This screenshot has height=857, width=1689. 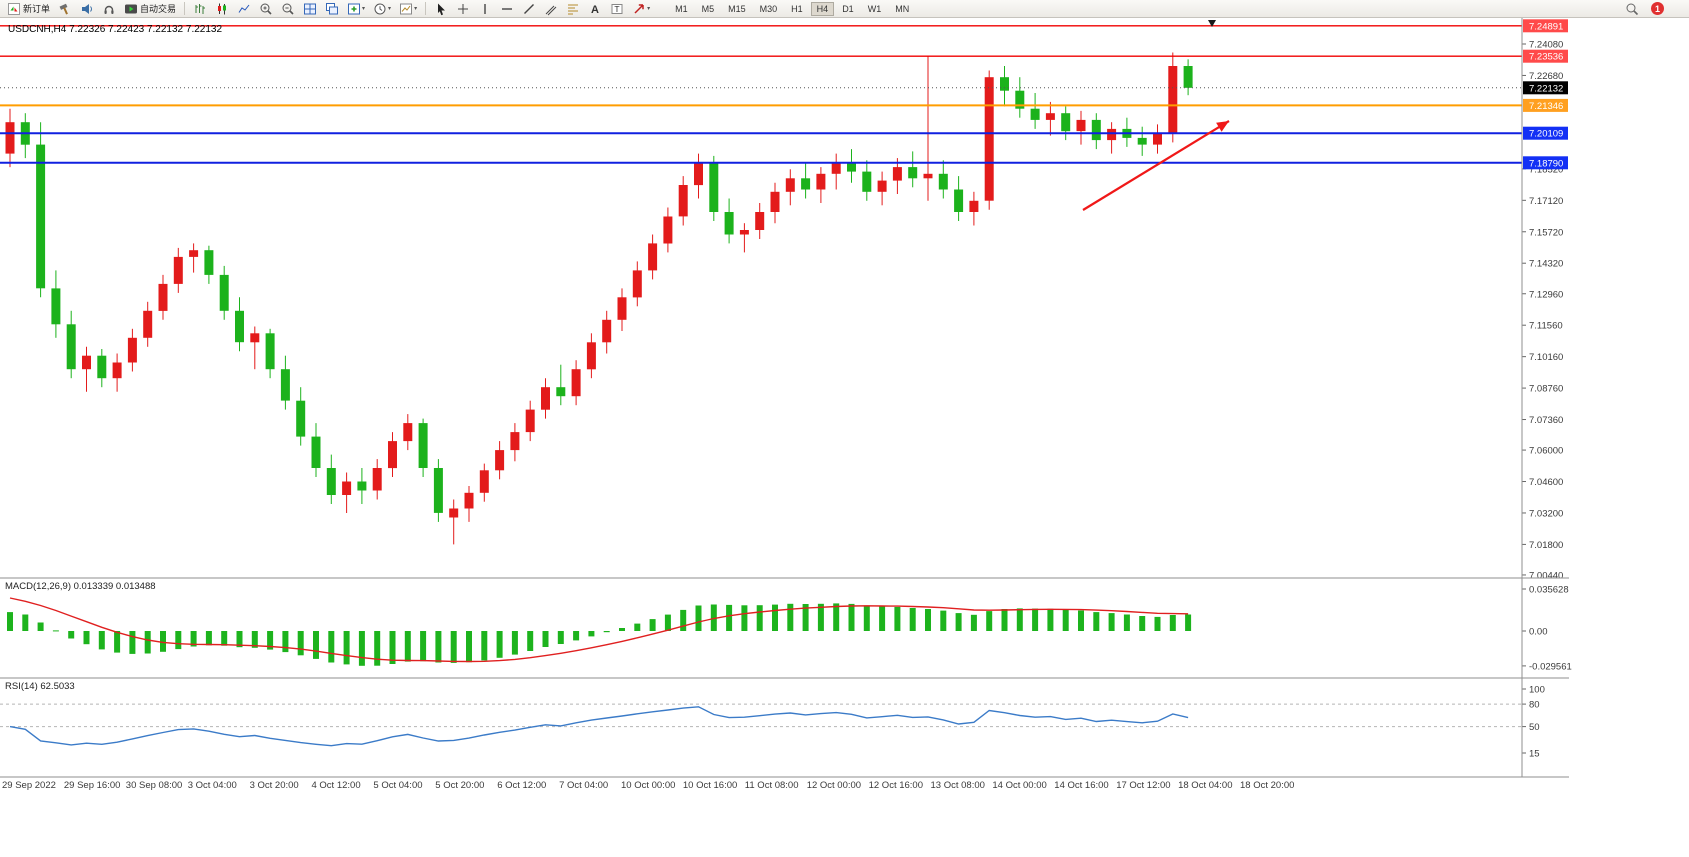 I want to click on price-line-badge, so click(x=1545, y=163).